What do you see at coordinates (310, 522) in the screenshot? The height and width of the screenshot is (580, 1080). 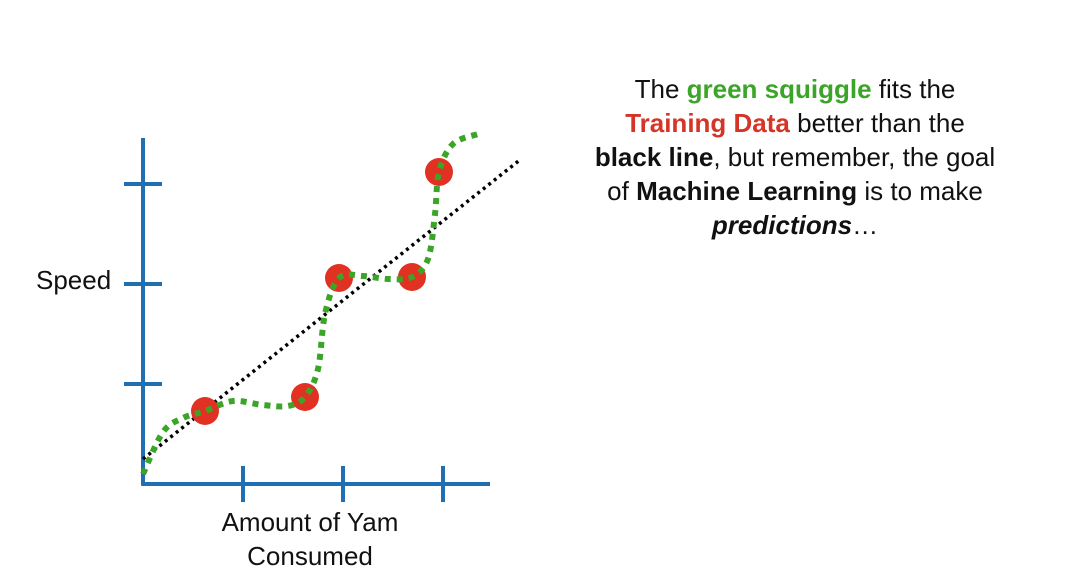 I see `x-axis-label-line-1: Amount of Yam` at bounding box center [310, 522].